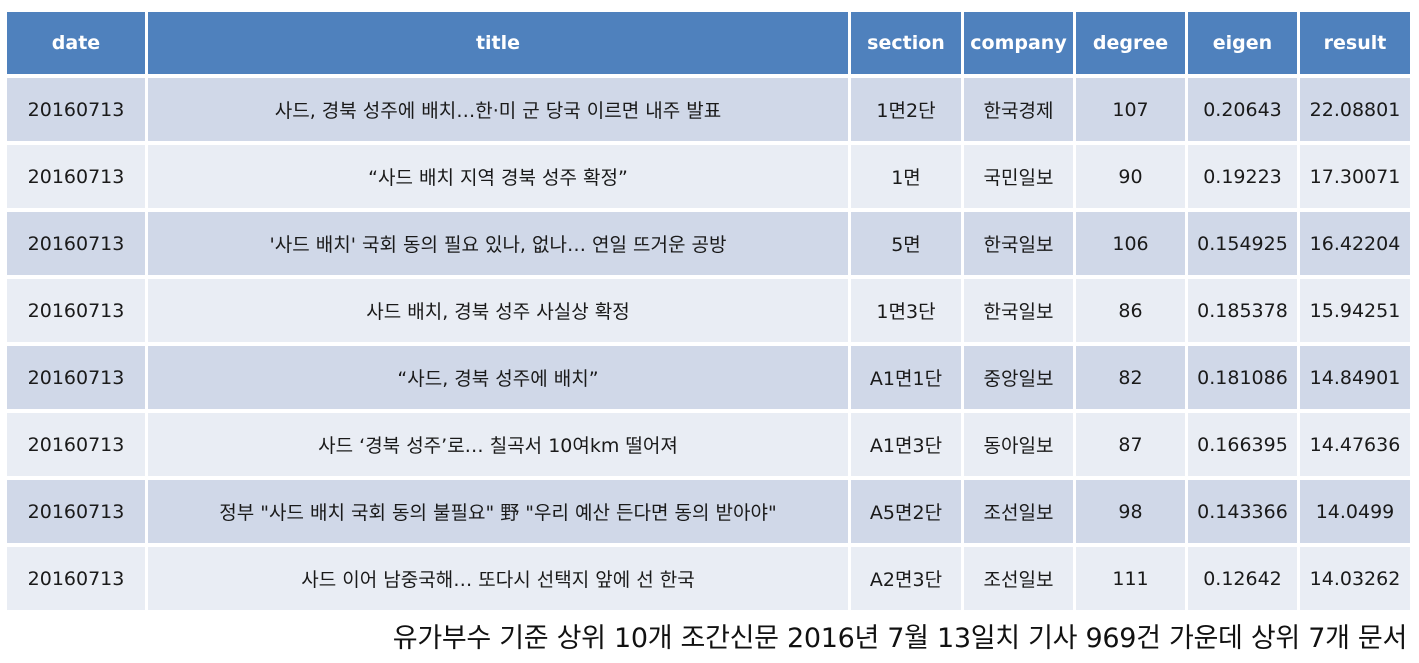 The height and width of the screenshot is (663, 1419). Describe the element at coordinates (1355, 578) in the screenshot. I see `cell-result: 14.03262` at that location.